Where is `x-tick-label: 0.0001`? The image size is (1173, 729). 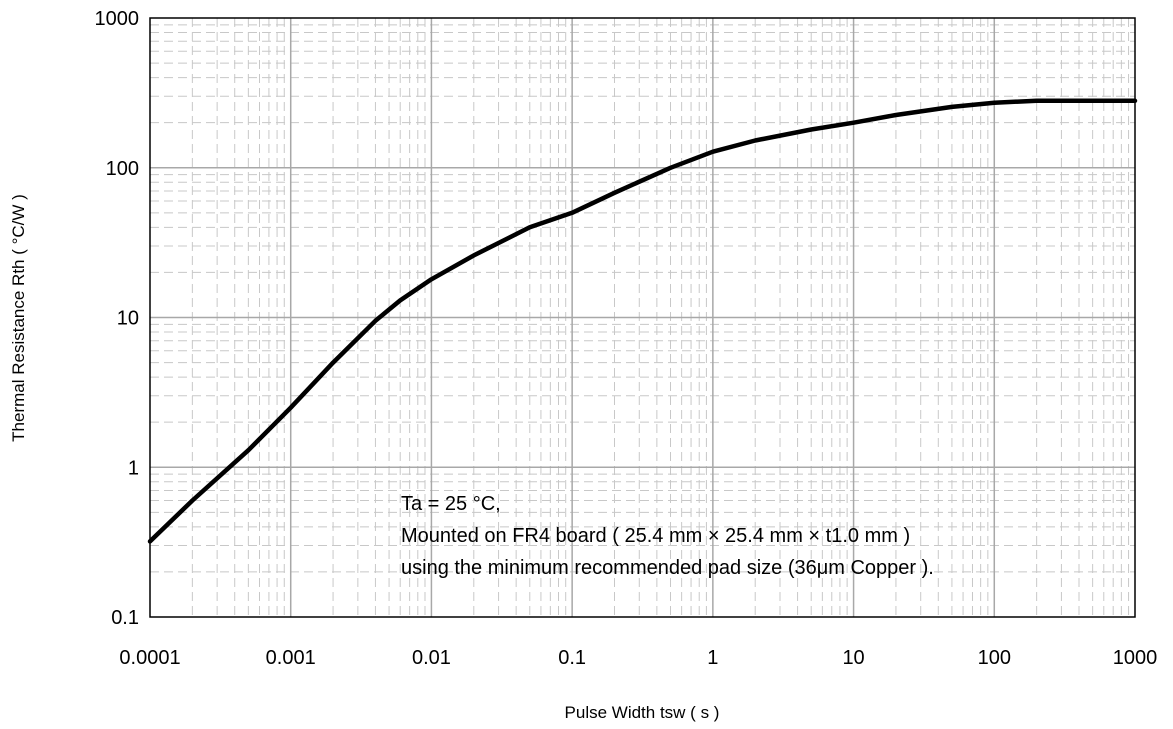 x-tick-label: 0.0001 is located at coordinates (149, 658).